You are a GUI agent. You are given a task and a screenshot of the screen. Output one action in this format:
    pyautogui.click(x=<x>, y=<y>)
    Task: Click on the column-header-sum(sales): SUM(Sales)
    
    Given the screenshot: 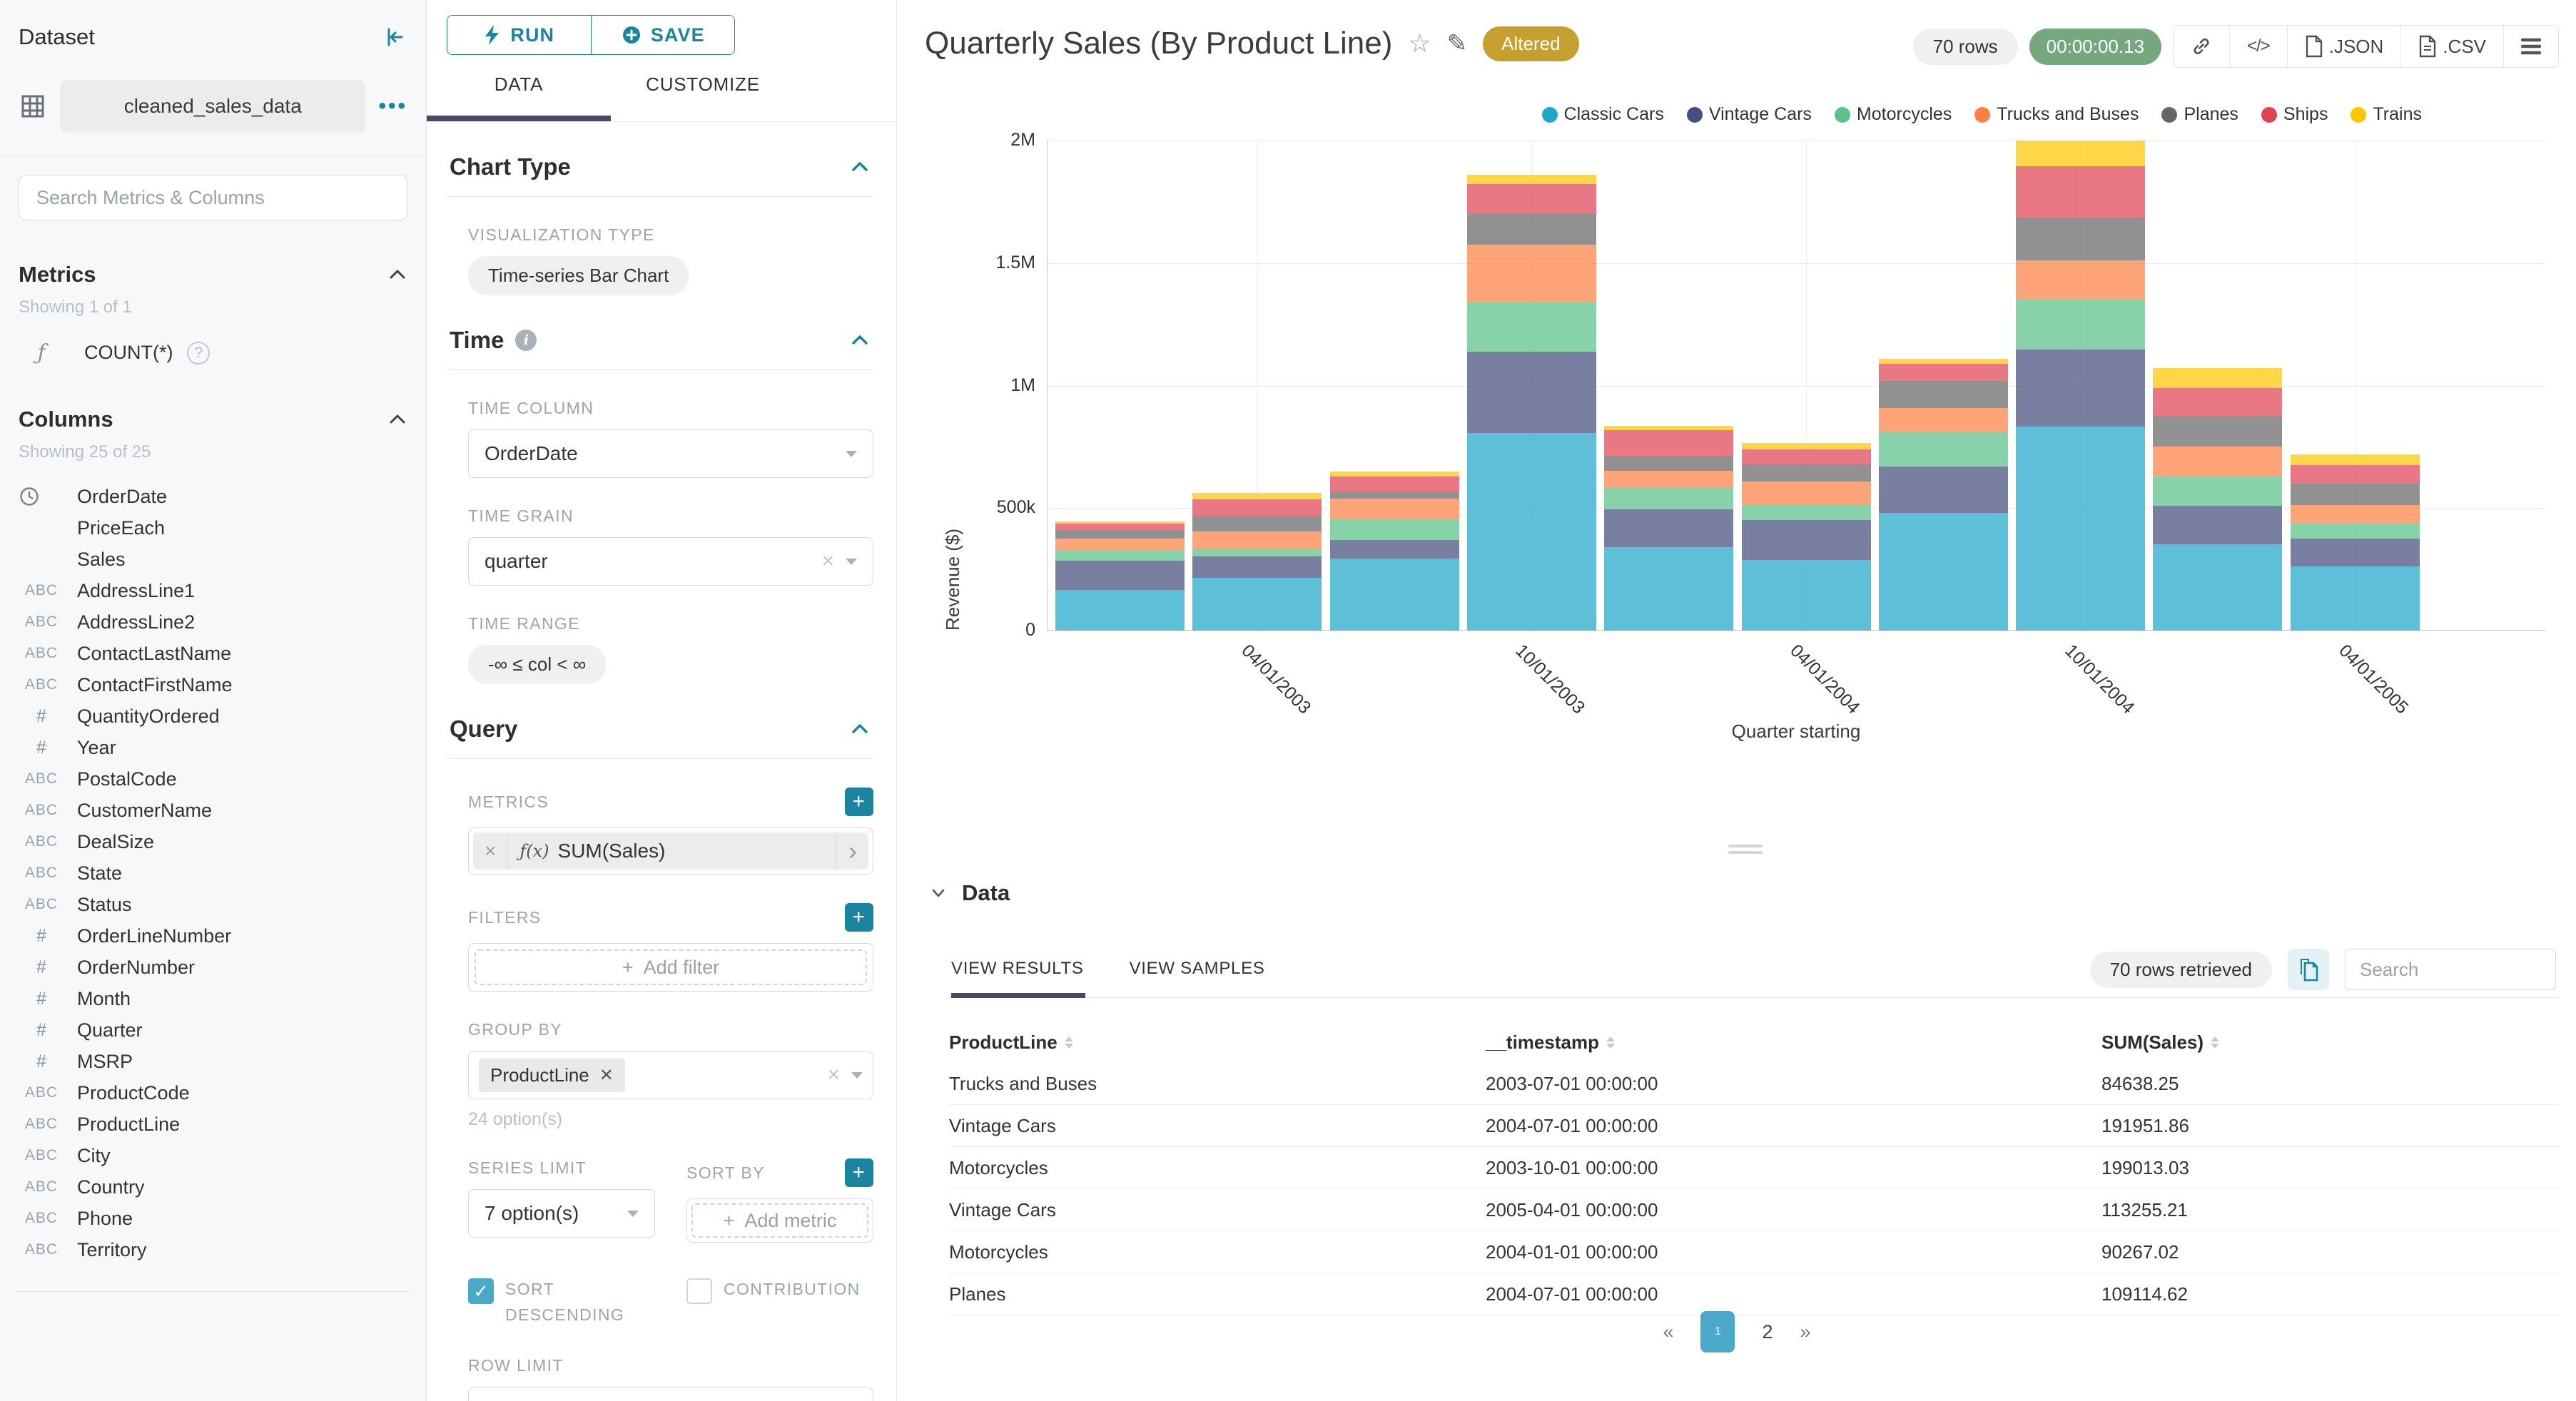 What is the action you would take?
    pyautogui.click(x=2330, y=1042)
    